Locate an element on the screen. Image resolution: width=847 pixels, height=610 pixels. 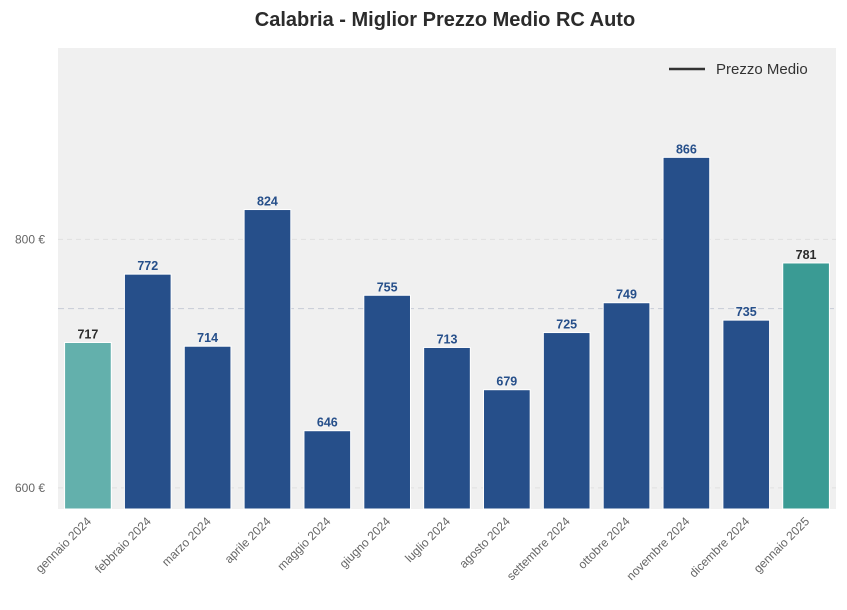
data-label-4: 824 is located at coordinates (267, 202).